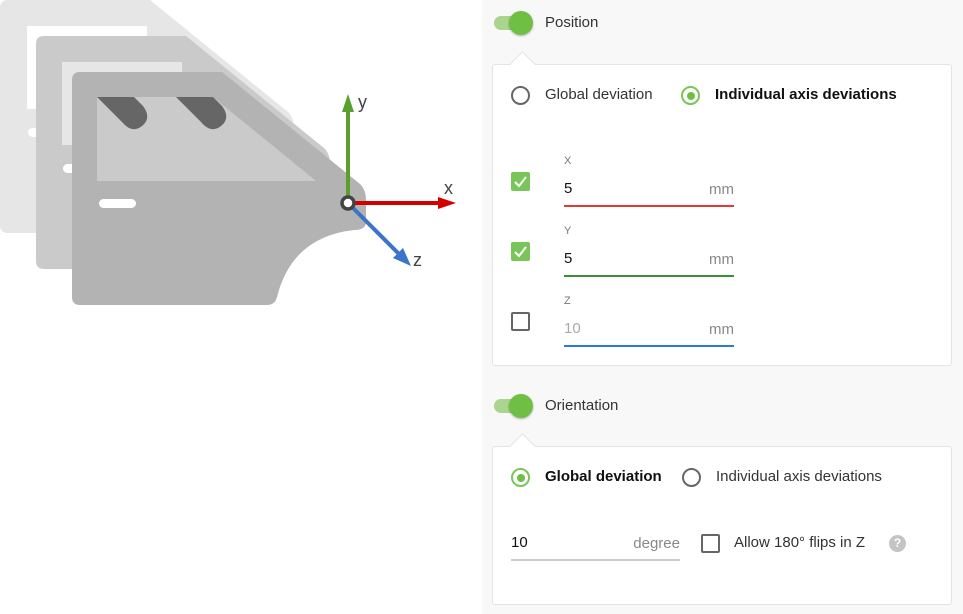 Image resolution: width=963 pixels, height=614 pixels. Describe the element at coordinates (567, 301) in the screenshot. I see `z-field-label: Z` at that location.